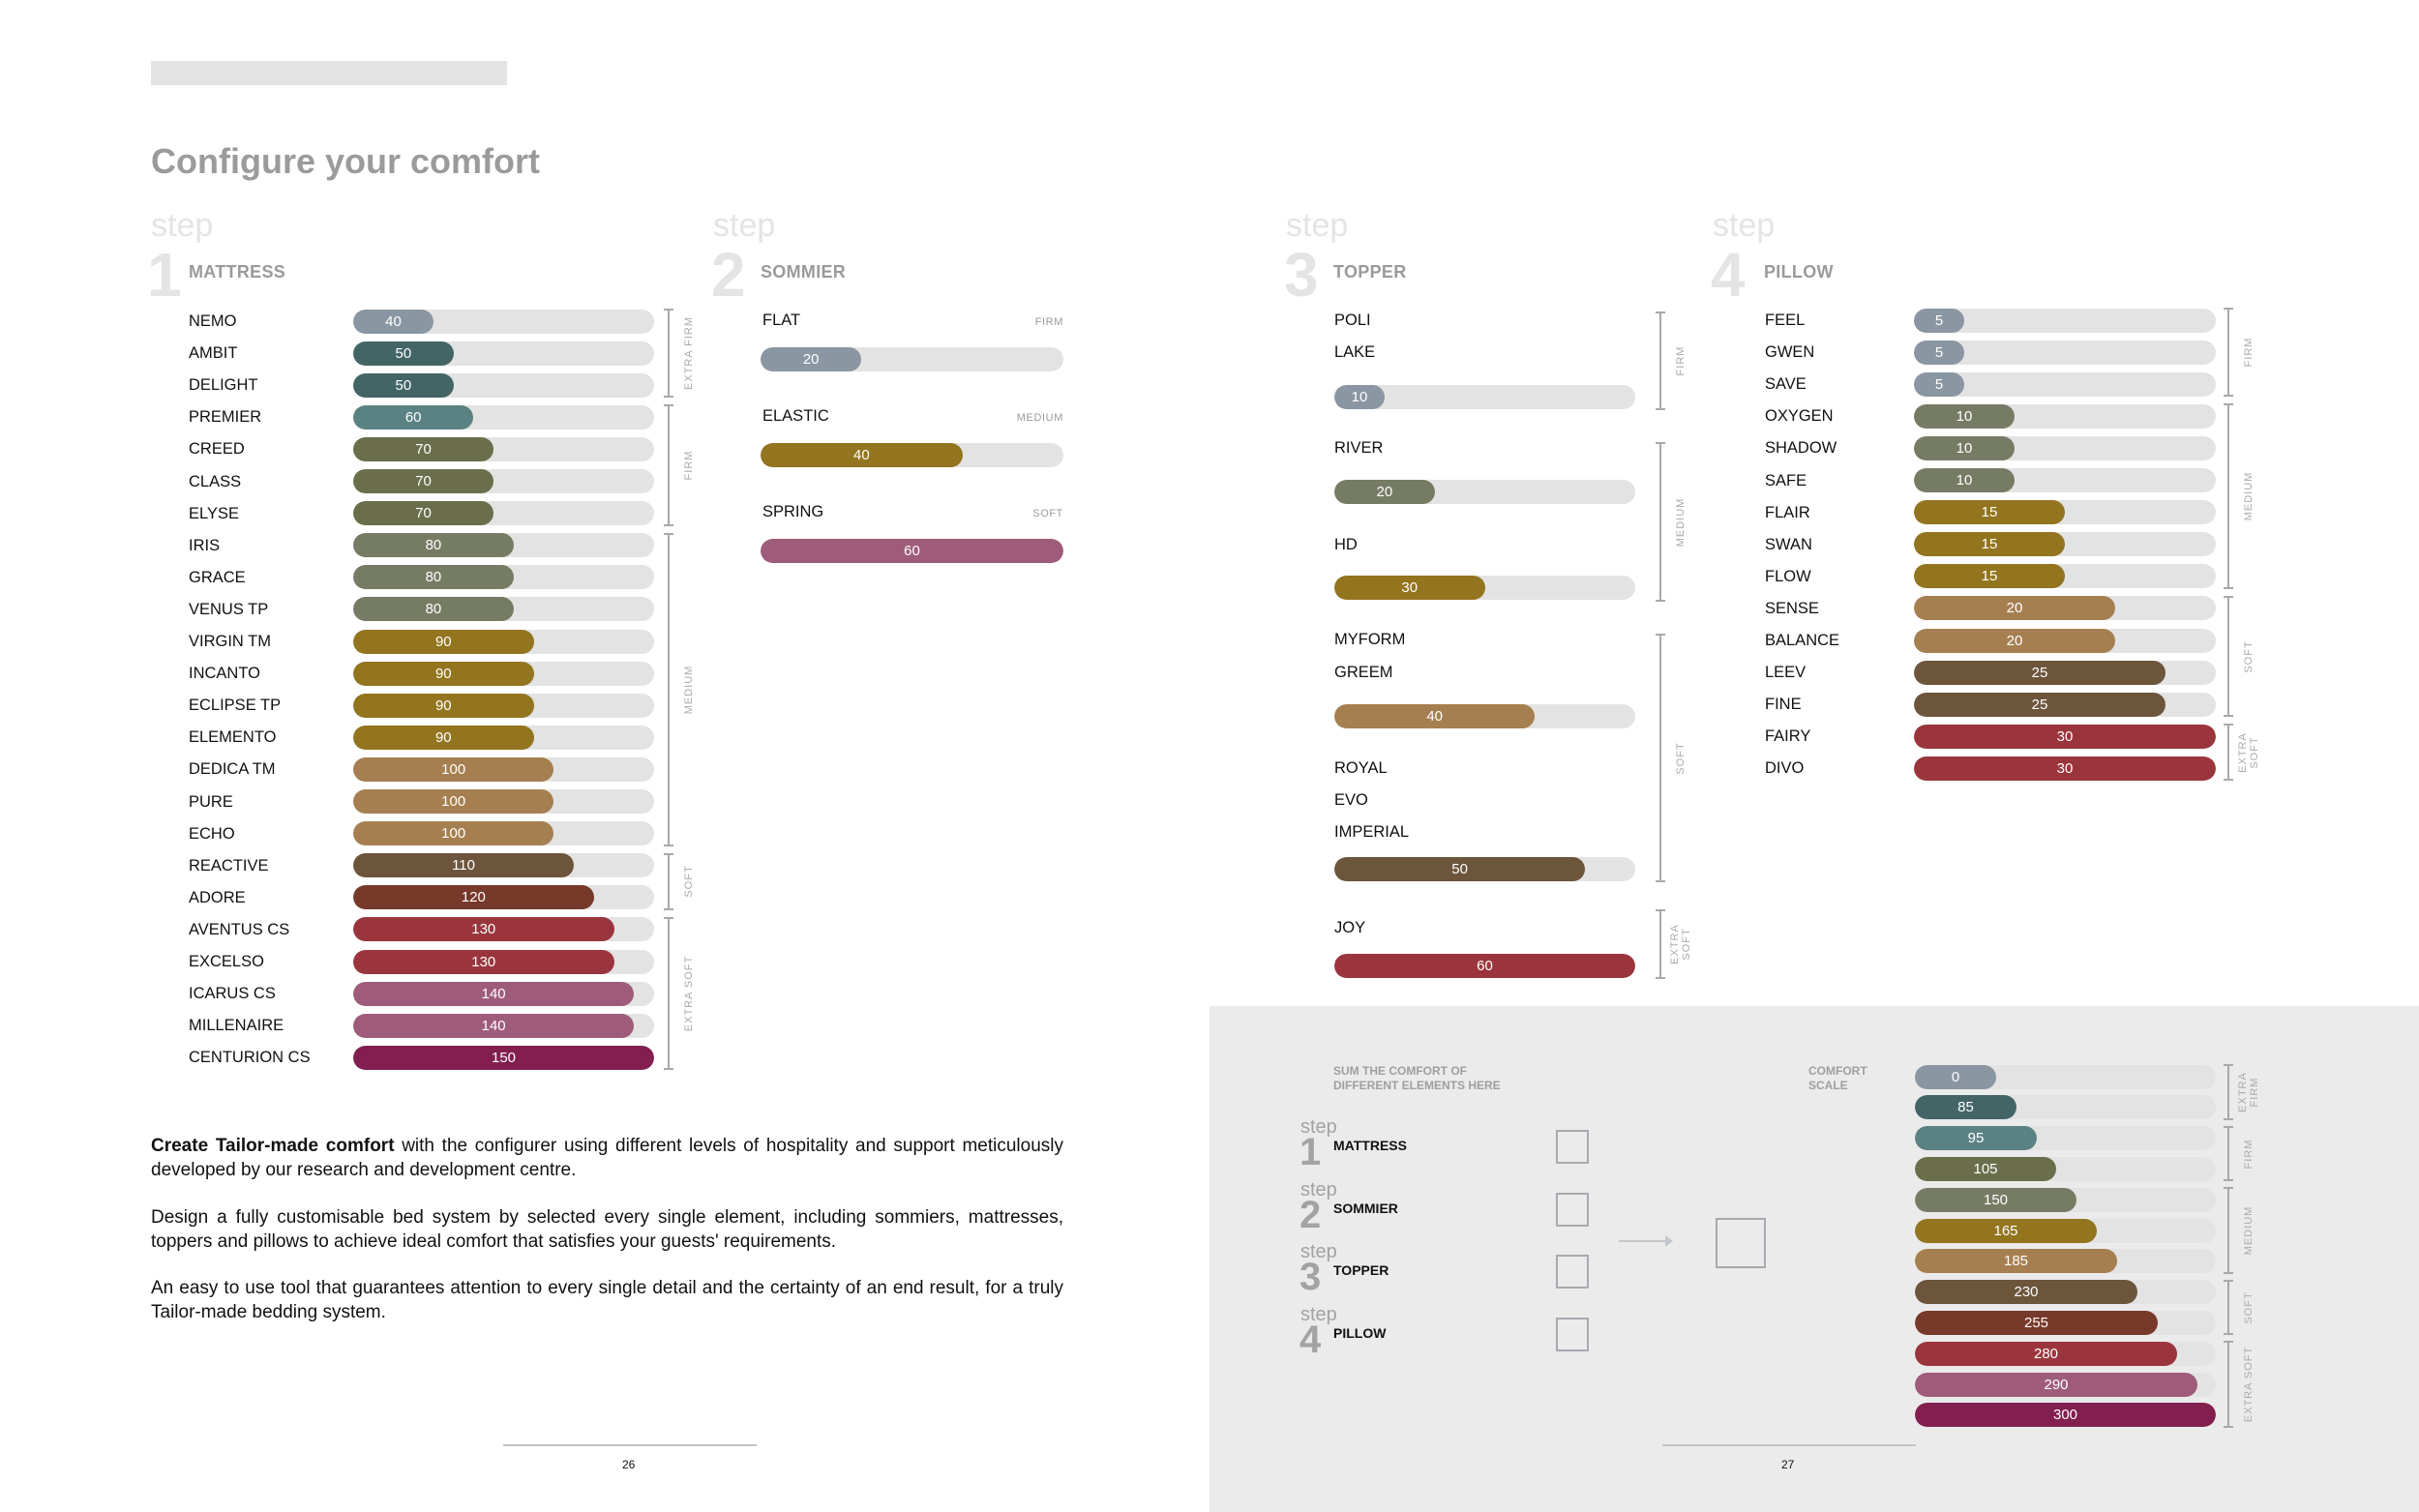 This screenshot has height=1512, width=2419. What do you see at coordinates (2229, 1092) in the screenshot?
I see `scale-group-0-bracket` at bounding box center [2229, 1092].